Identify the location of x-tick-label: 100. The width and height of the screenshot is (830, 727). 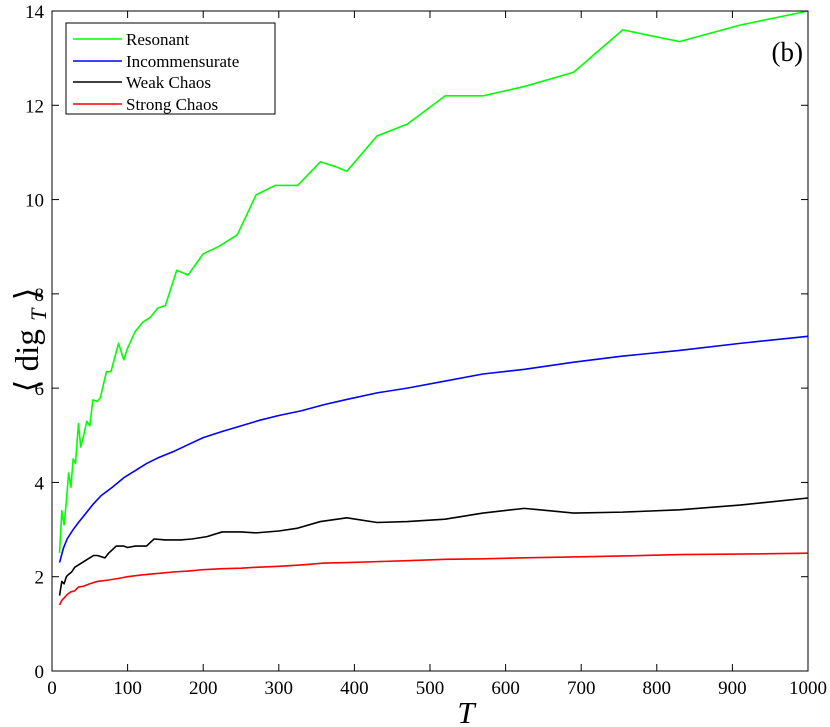
(127, 688).